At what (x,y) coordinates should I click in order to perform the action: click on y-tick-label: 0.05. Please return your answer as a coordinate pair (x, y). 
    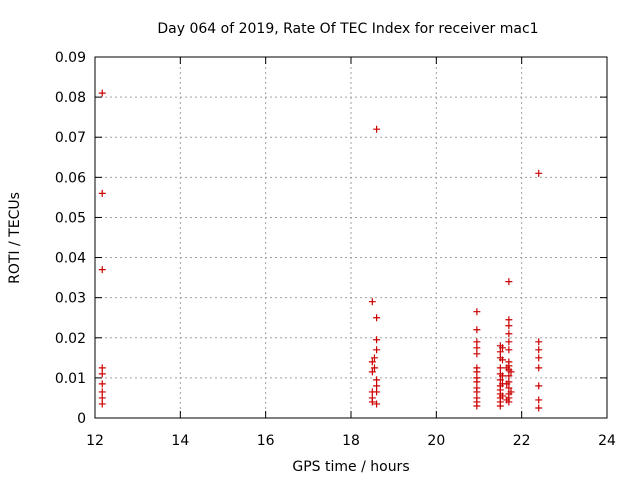
    Looking at the image, I should click on (70, 218).